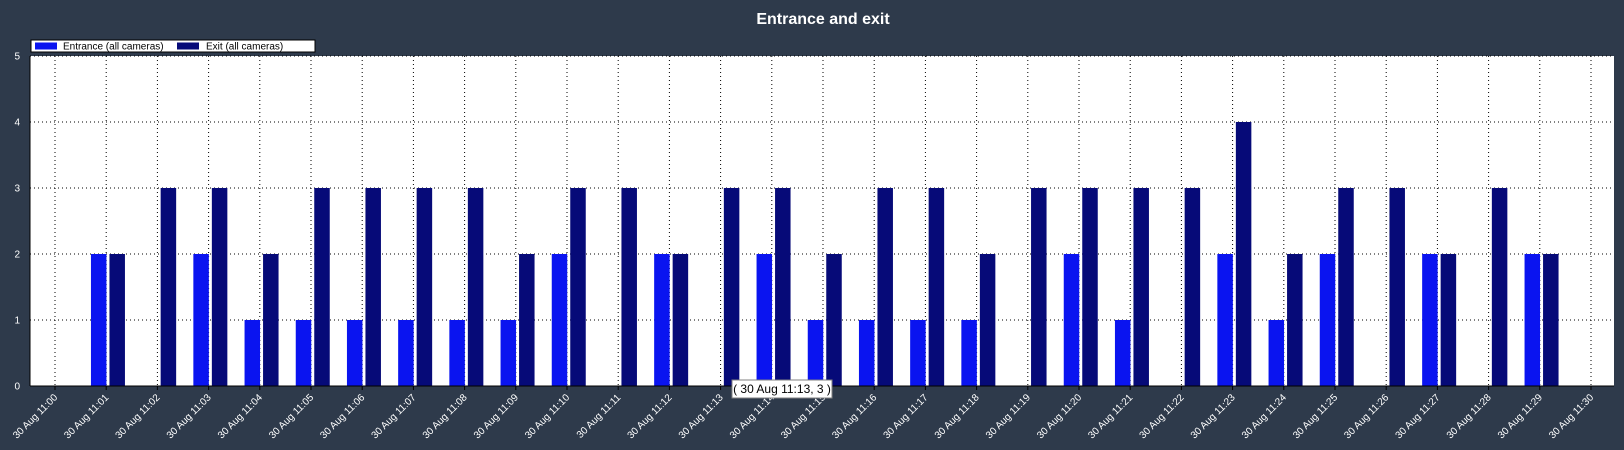 This screenshot has width=1624, height=450. I want to click on x-tick-label: 30 Aug 11:06, so click(342, 416).